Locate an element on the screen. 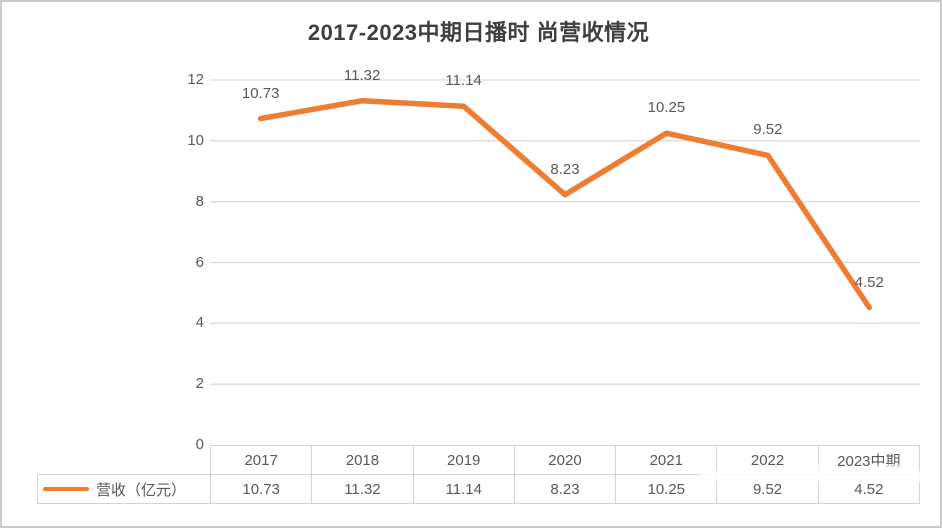  data-point-label: 10.73 is located at coordinates (260, 93).